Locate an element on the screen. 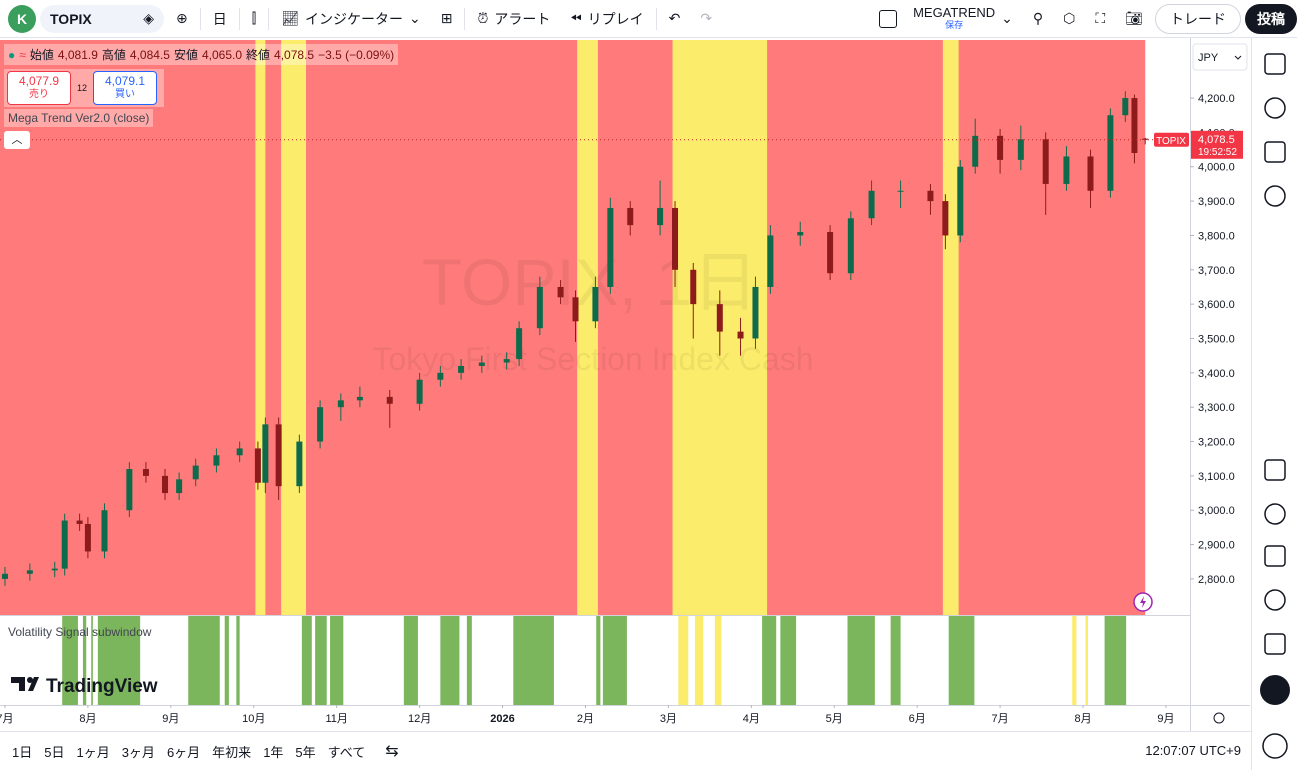 This screenshot has width=1297, height=770. range-button: 年初来 is located at coordinates (232, 752).